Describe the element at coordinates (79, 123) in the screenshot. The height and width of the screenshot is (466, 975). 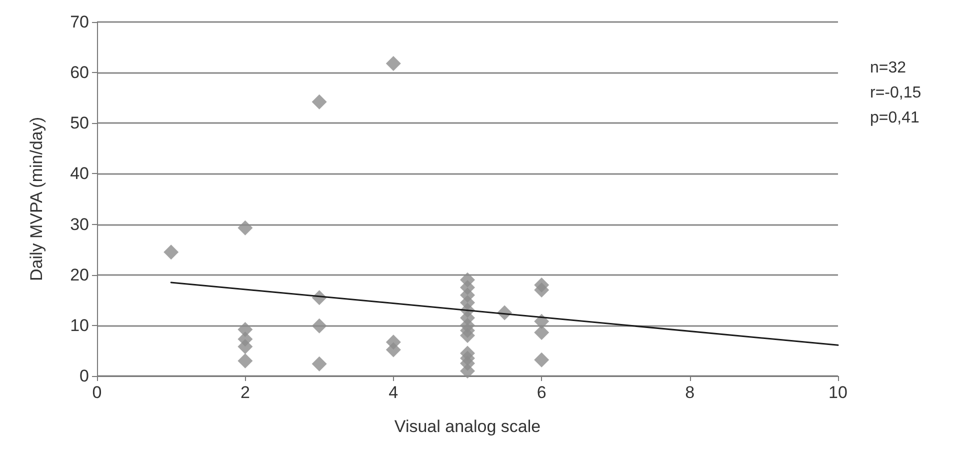
I see `y-tick-label: 50` at that location.